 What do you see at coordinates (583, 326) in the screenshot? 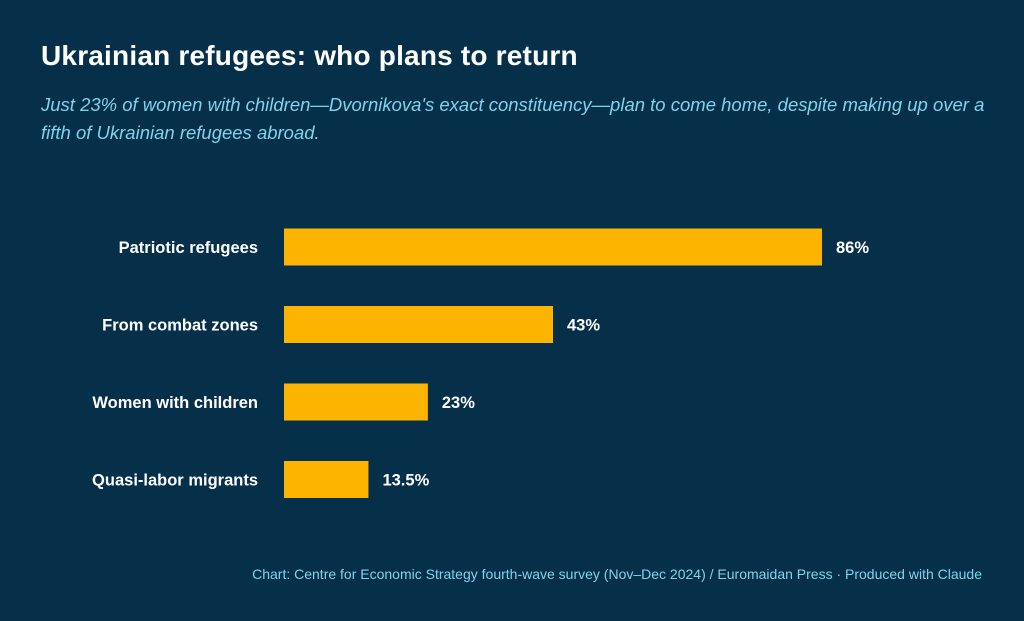
I see `value-label: 43%` at bounding box center [583, 326].